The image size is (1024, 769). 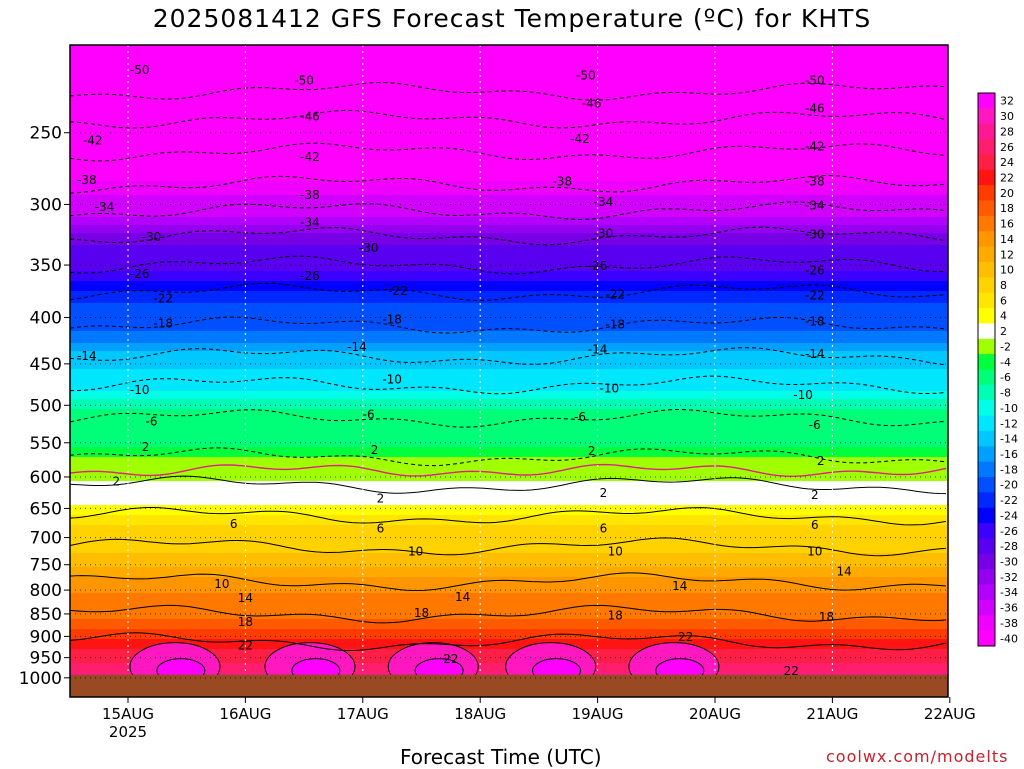 I want to click on contour-label: -26, so click(x=310, y=276).